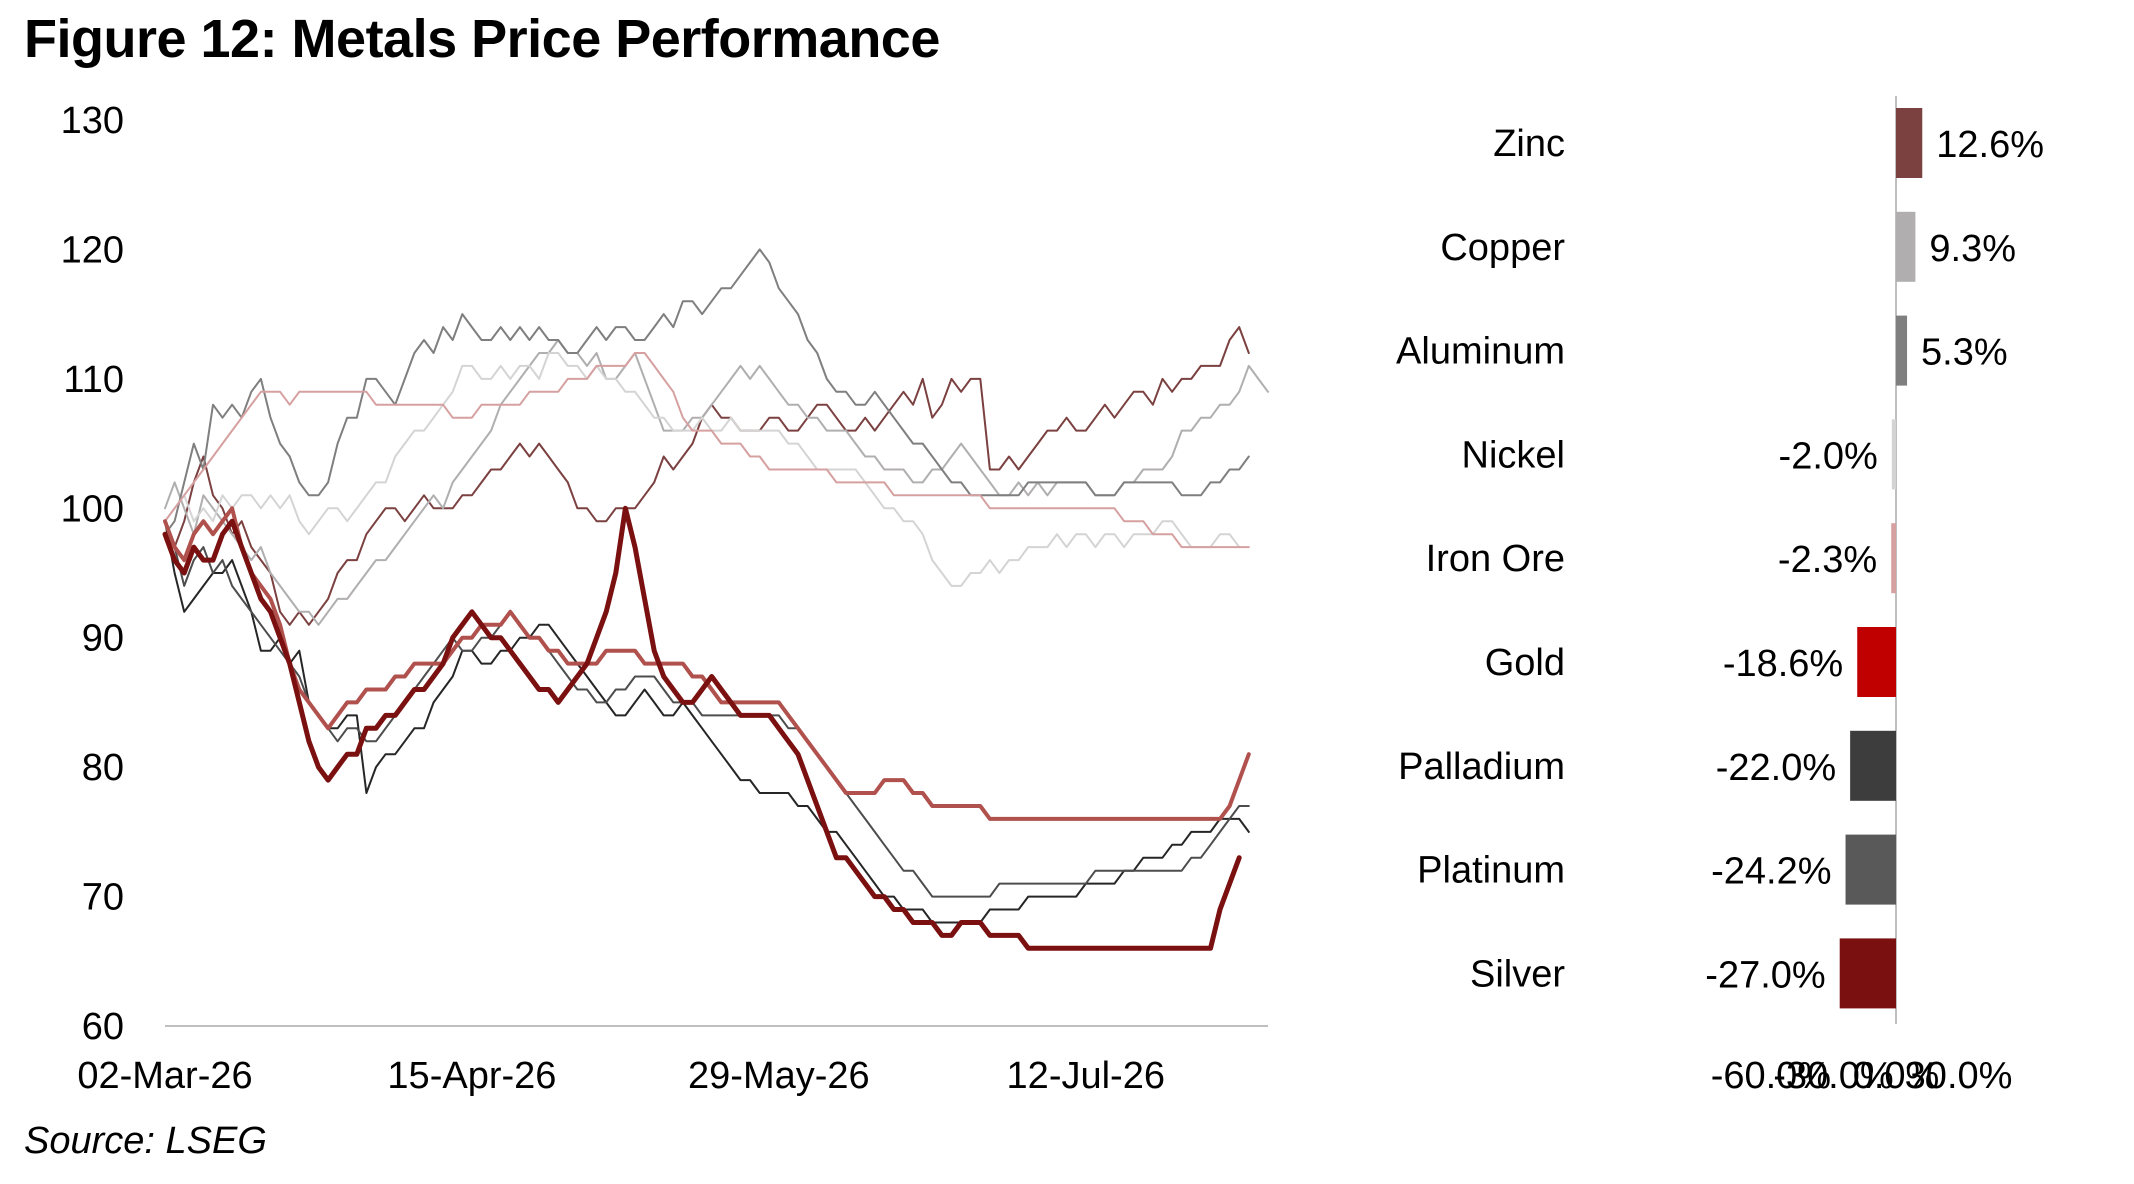 The height and width of the screenshot is (1184, 2134). I want to click on category-label: Platinum, so click(1491, 871).